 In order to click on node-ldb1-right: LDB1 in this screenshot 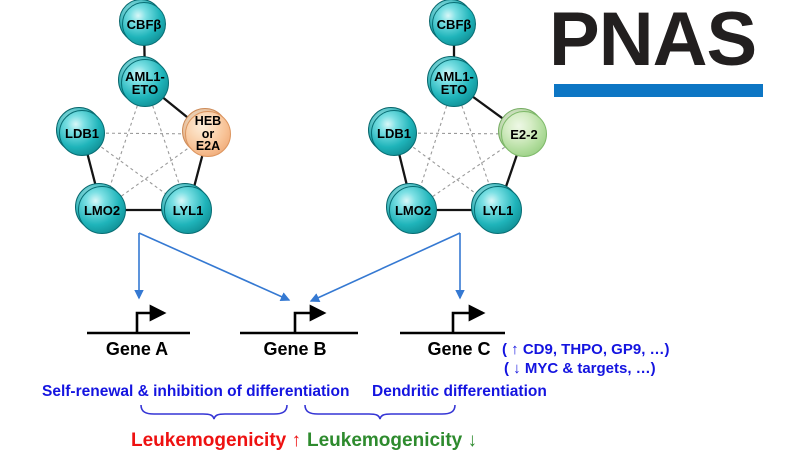, I will do `click(394, 133)`.